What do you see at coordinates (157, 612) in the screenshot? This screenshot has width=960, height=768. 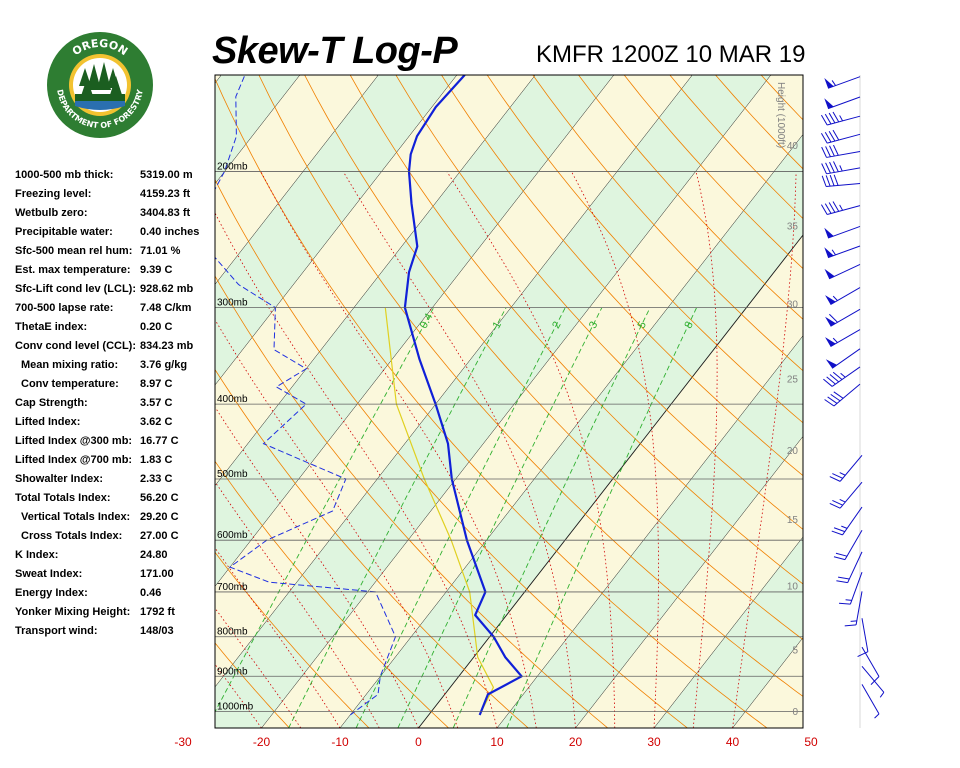 I see `stat-value: 1792 ft` at bounding box center [157, 612].